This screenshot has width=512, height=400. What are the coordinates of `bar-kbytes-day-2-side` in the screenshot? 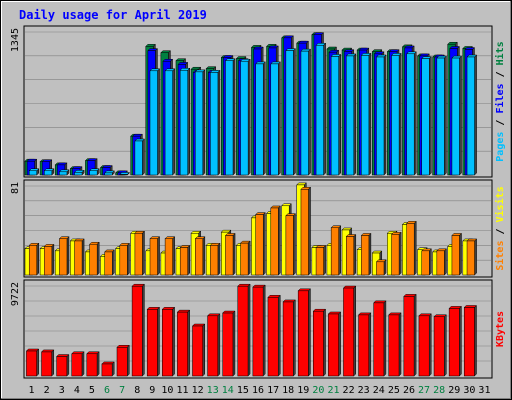 It's located at (53, 363).